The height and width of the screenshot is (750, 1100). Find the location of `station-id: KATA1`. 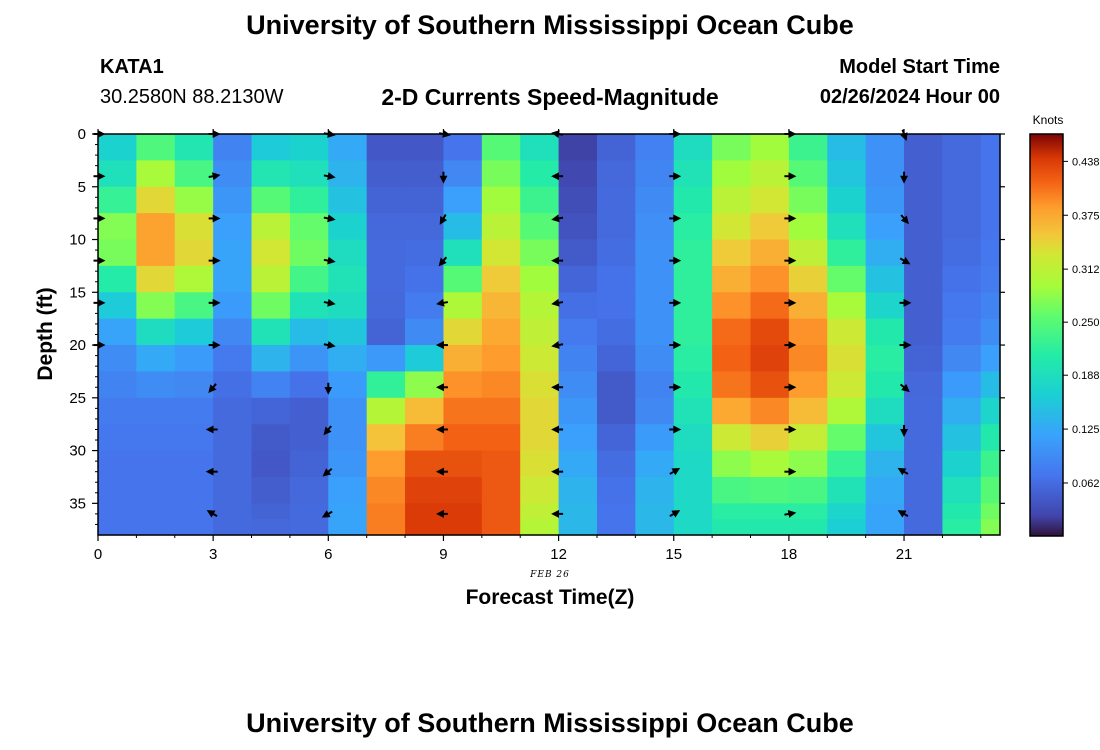

station-id: KATA1 is located at coordinates (132, 67).